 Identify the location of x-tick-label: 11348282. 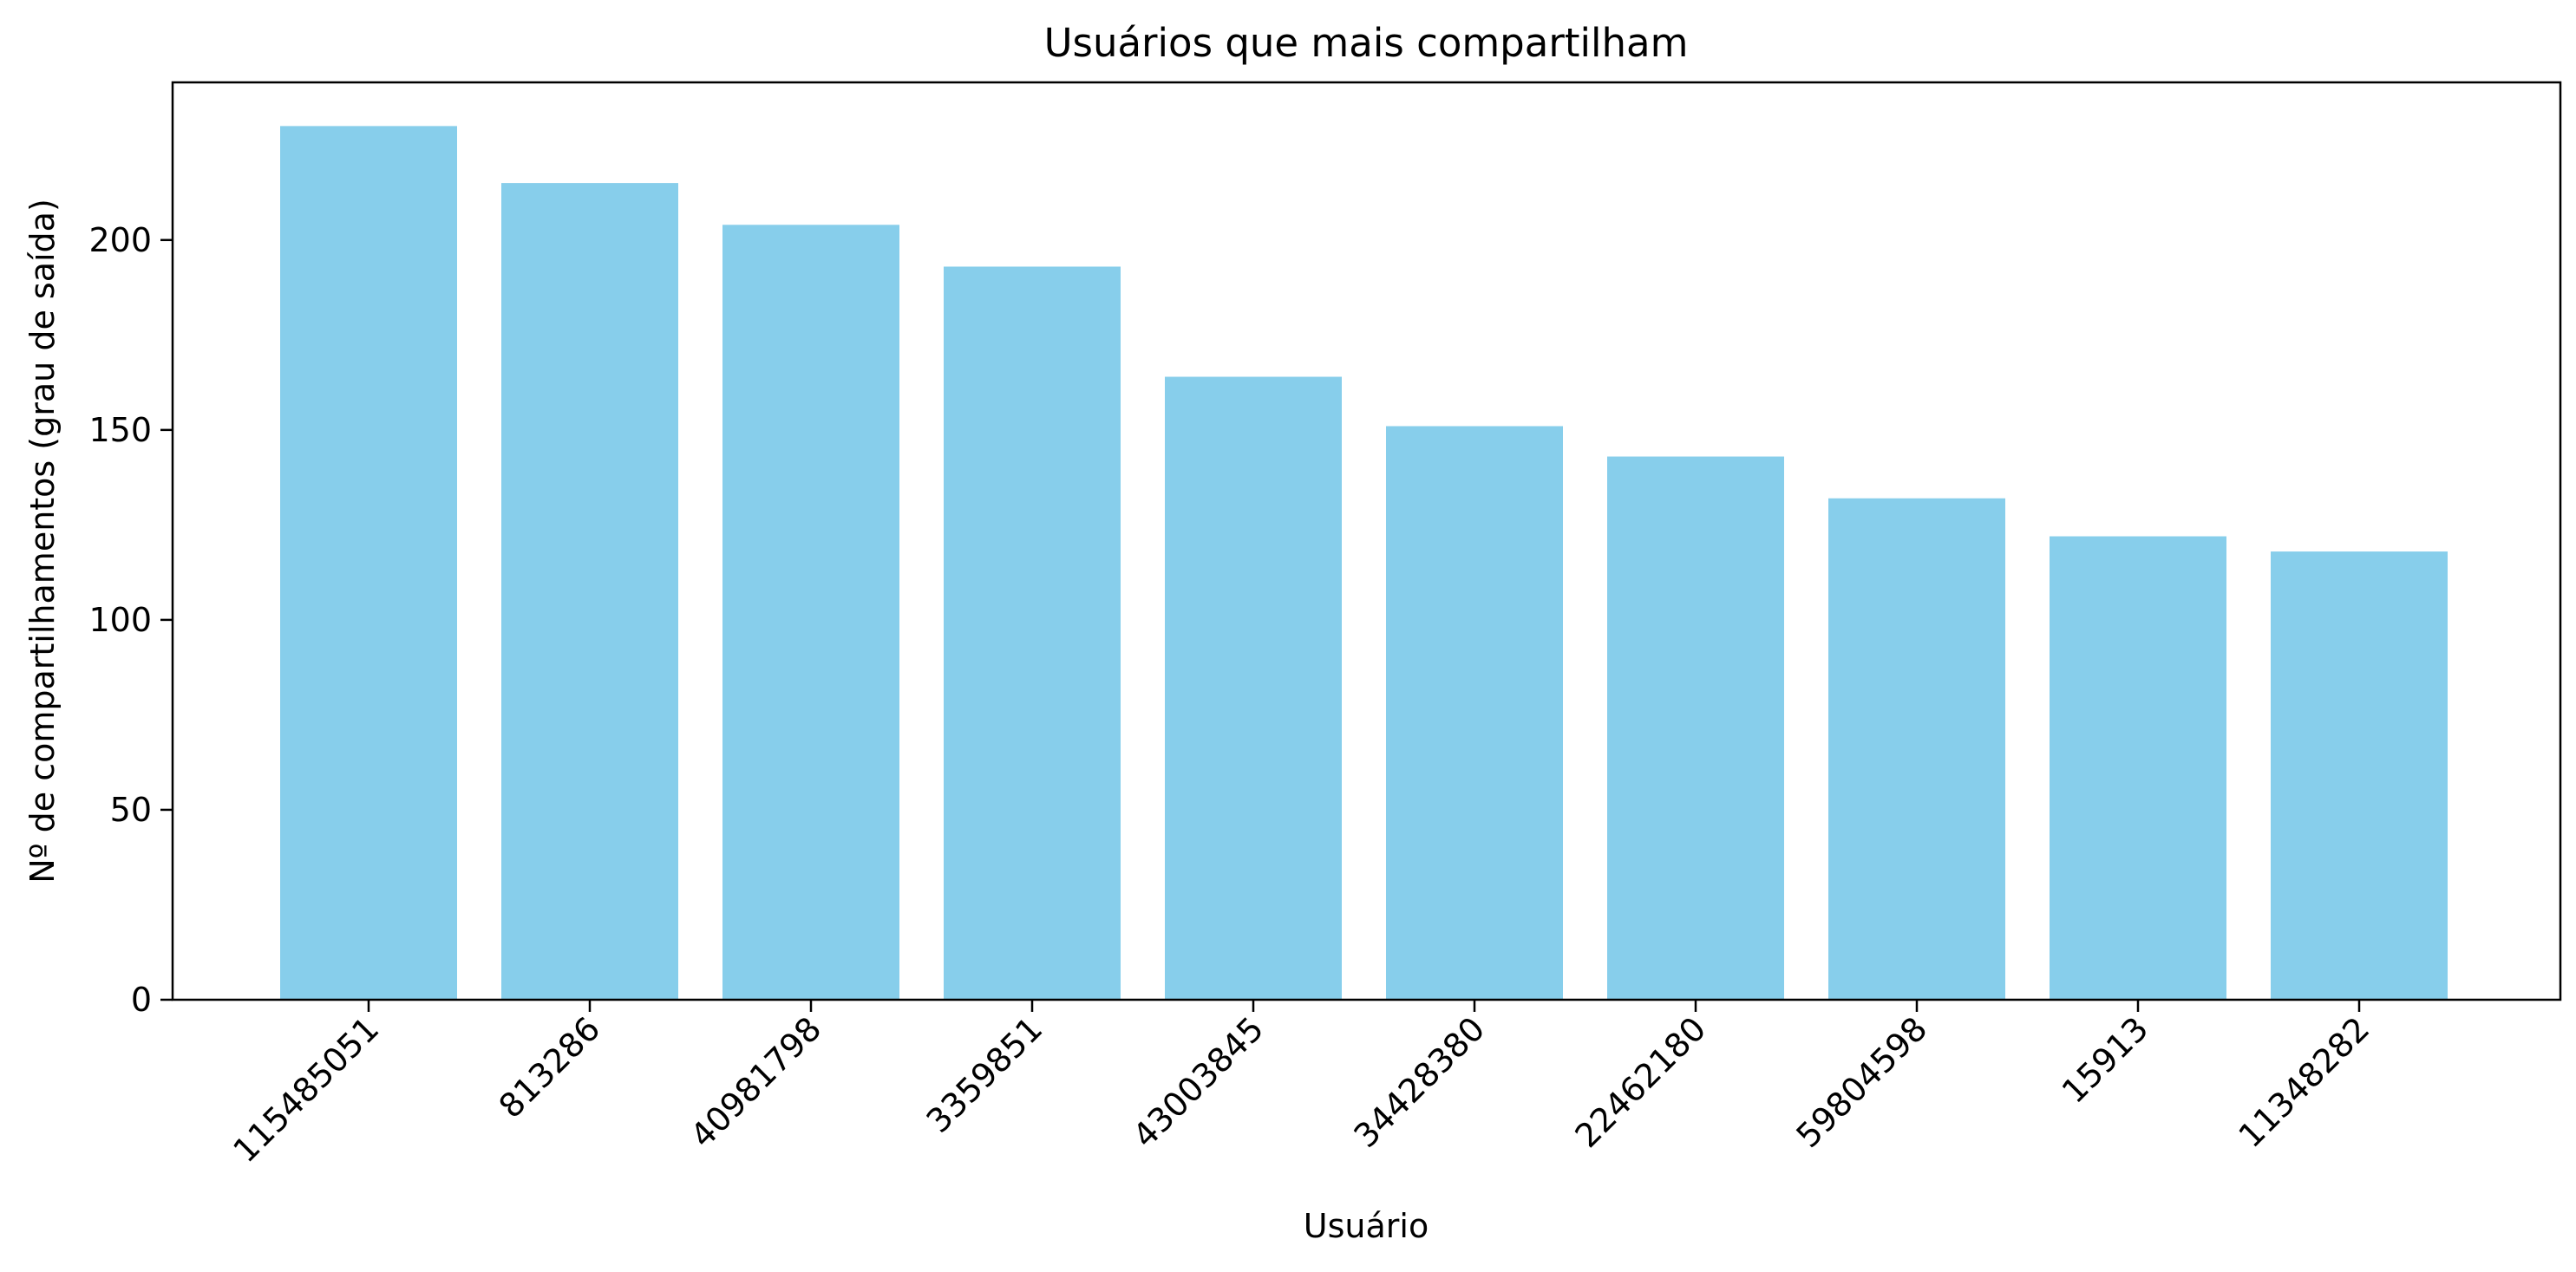
(2304, 1082).